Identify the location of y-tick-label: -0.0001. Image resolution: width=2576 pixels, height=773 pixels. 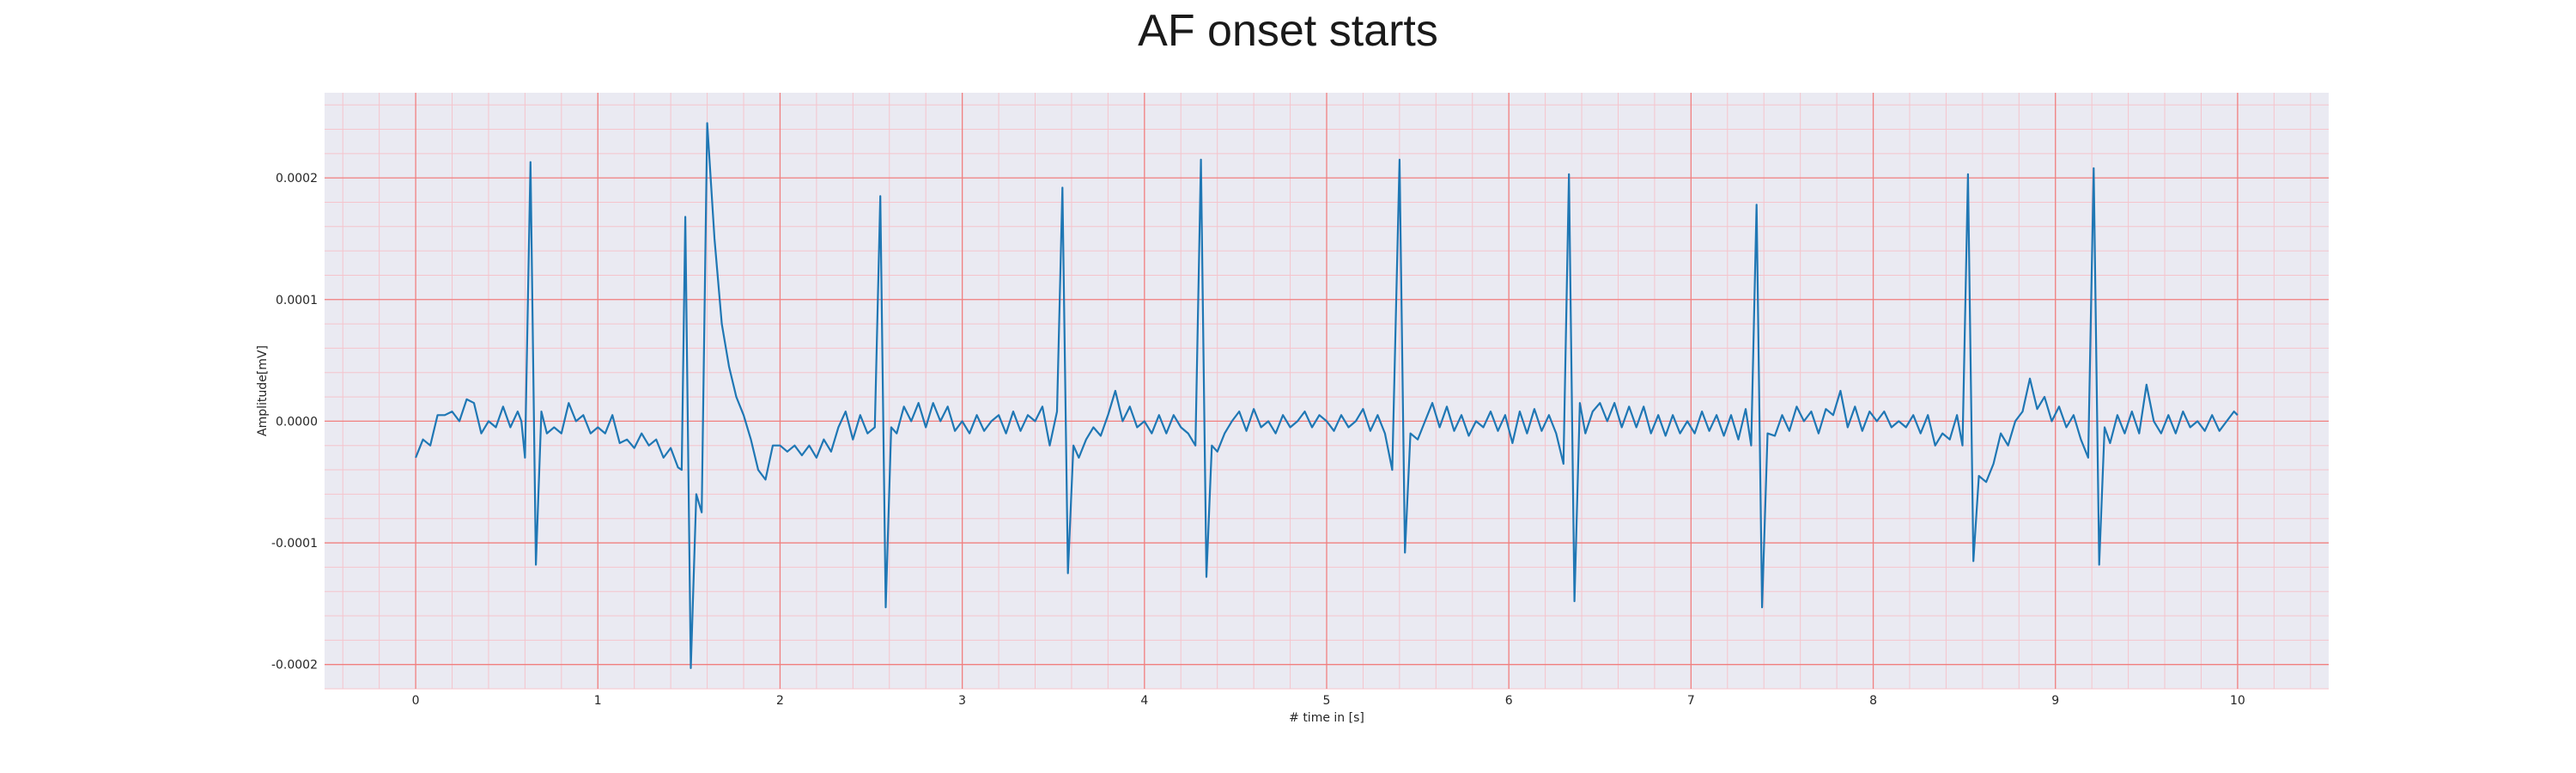
(294, 544).